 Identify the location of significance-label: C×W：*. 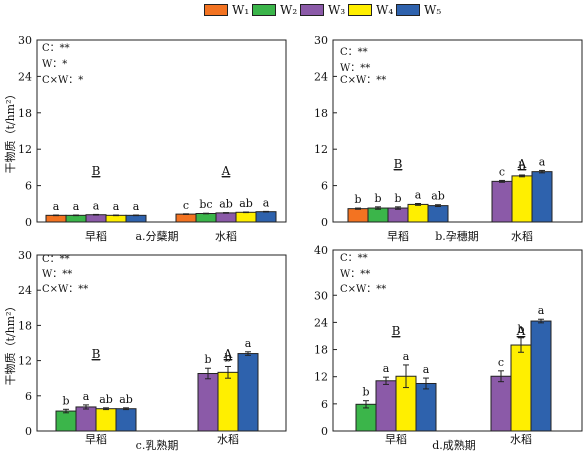
(62, 80).